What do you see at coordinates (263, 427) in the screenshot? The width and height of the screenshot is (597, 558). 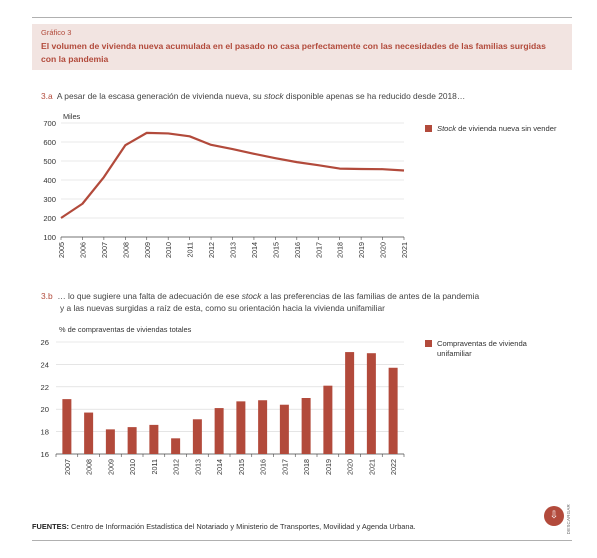 I see `bar-2016` at bounding box center [263, 427].